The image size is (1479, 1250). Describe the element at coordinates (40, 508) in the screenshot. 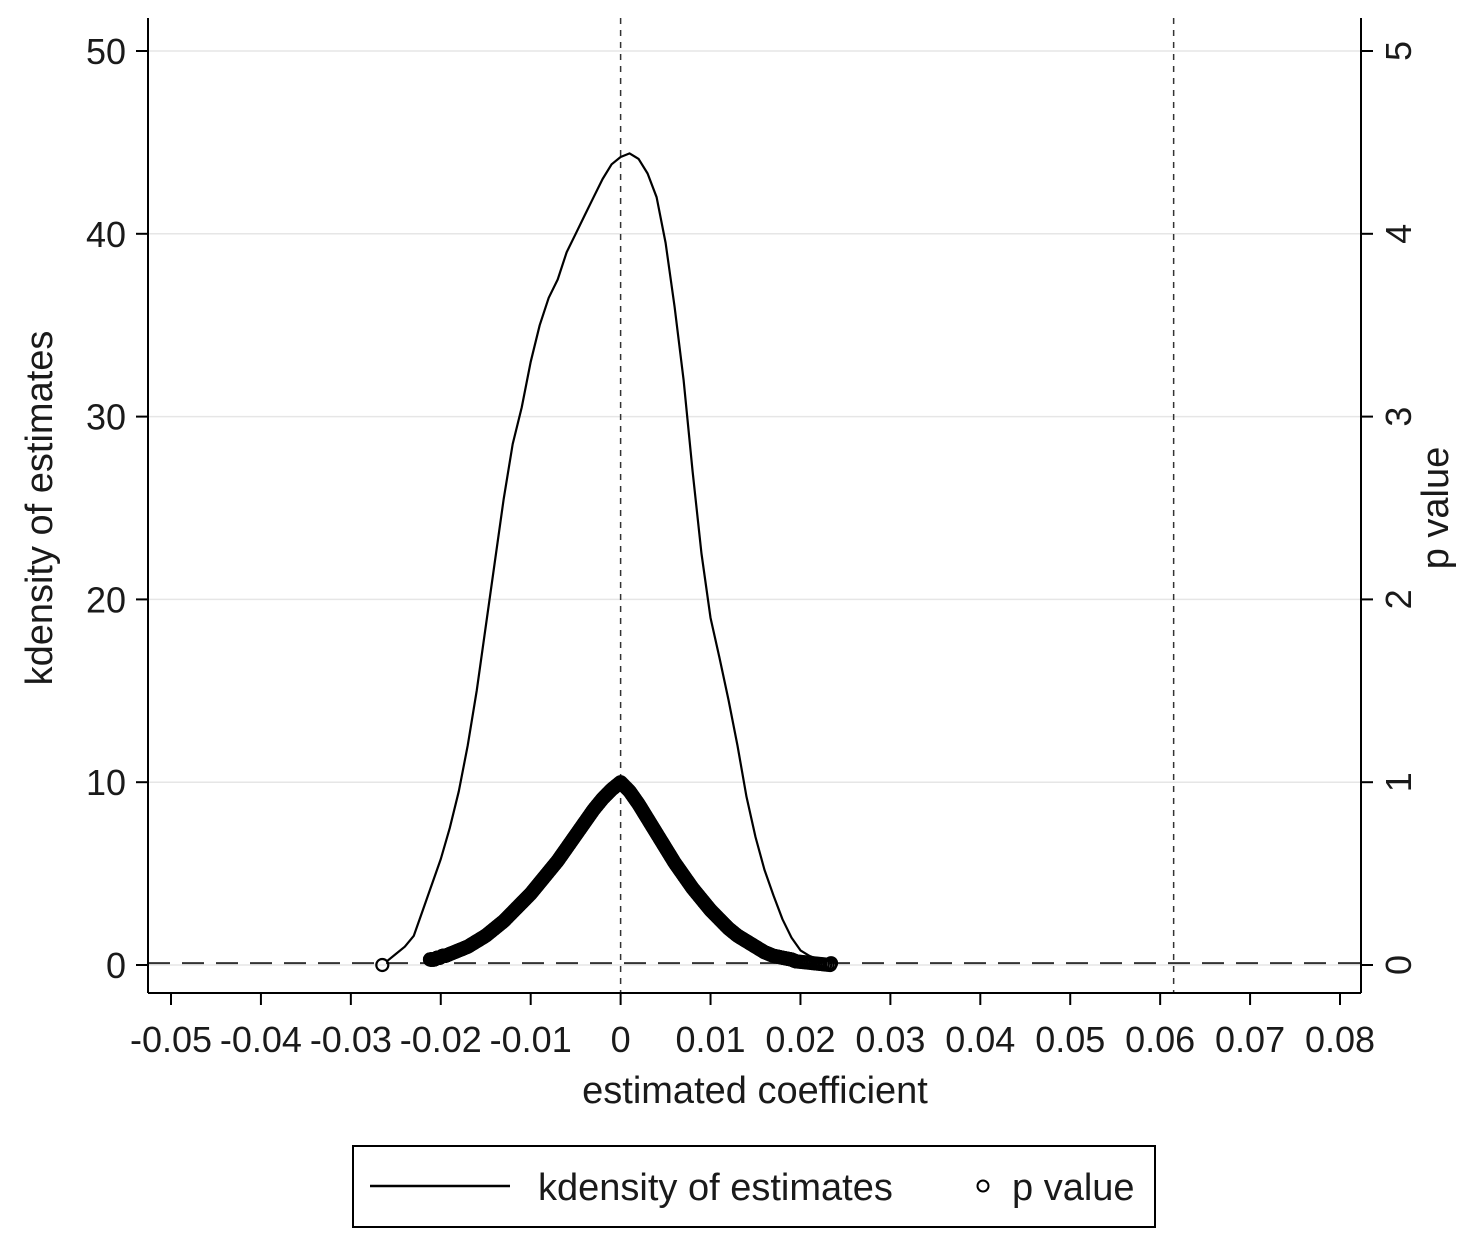

I see `y-left-axis-title: kdensity of estimates` at that location.